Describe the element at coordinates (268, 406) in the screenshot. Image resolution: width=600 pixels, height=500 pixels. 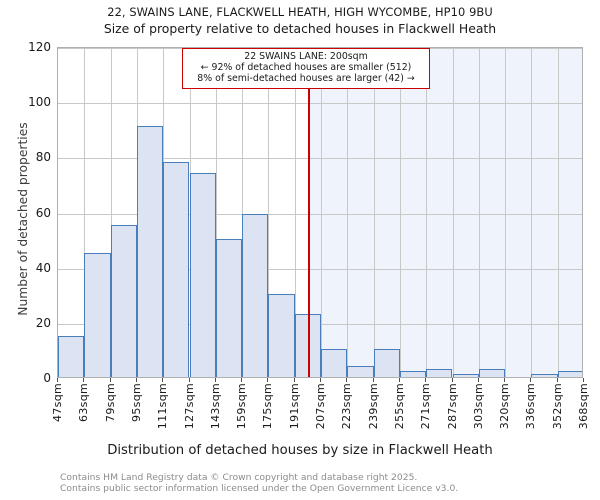
I see `x-axis-tick-label: 175sqm` at that location.